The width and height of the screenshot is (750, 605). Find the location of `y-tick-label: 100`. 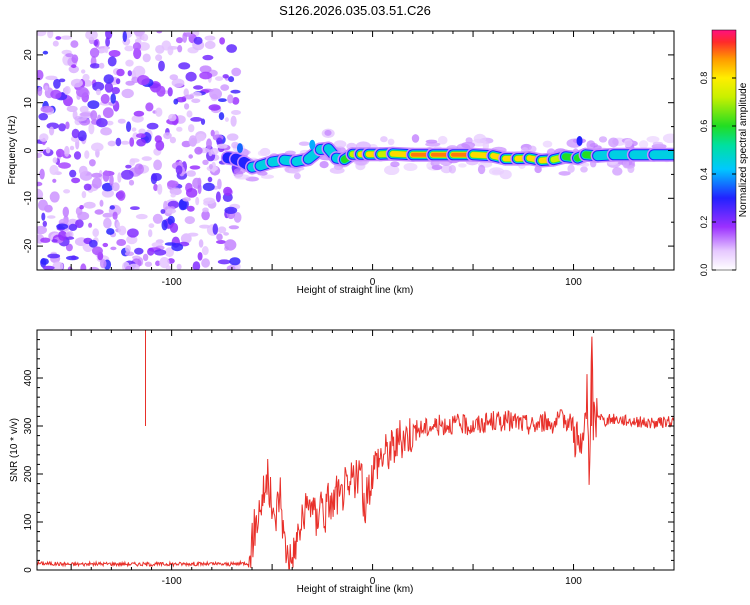

y-tick-label: 100 is located at coordinates (28, 521).